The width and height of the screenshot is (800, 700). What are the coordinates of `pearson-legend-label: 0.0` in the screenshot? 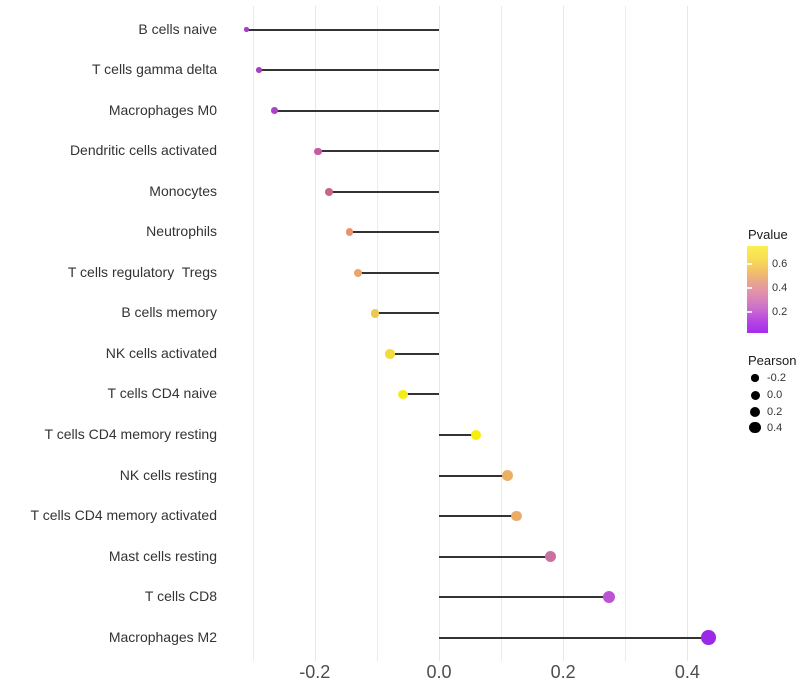 It's located at (775, 395).